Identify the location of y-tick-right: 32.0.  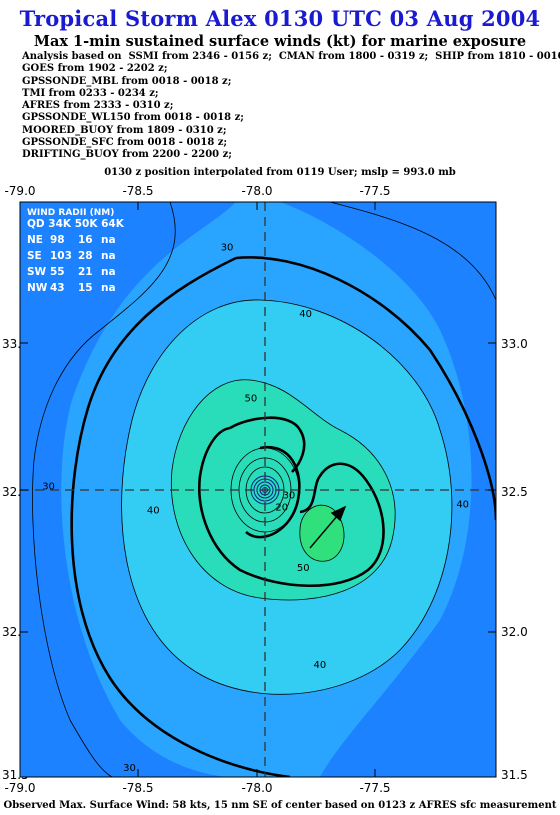
(514, 632).